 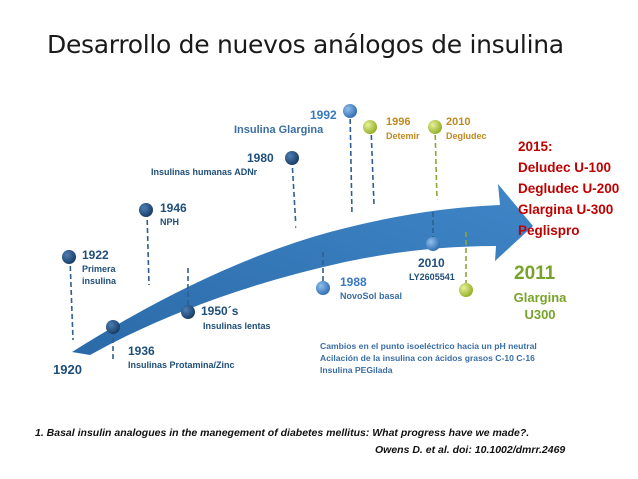 I want to click on highlight-2015-item: Degludec U-200, so click(x=569, y=188).